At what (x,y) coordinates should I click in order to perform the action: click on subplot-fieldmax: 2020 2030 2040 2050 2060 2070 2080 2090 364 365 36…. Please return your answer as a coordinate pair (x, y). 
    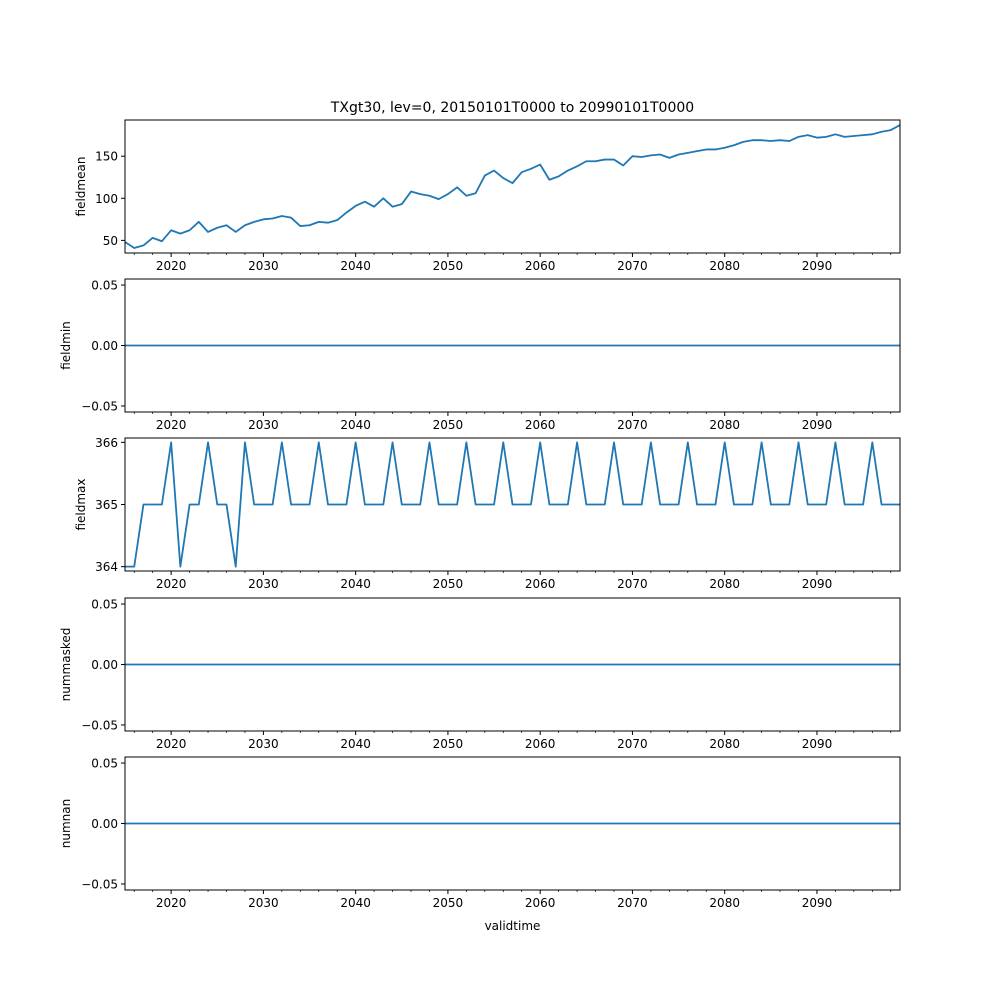
    Looking at the image, I should click on (487, 513).